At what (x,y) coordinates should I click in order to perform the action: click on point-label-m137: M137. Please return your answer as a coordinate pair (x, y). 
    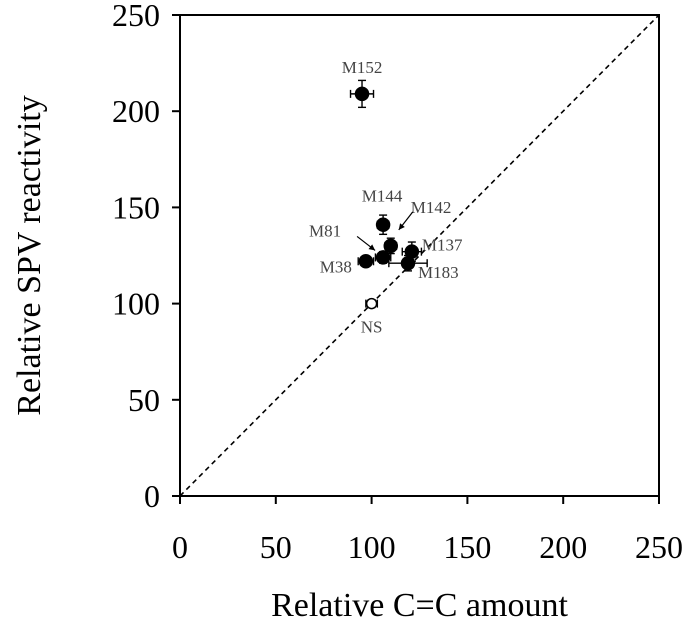
    Looking at the image, I should click on (442, 245).